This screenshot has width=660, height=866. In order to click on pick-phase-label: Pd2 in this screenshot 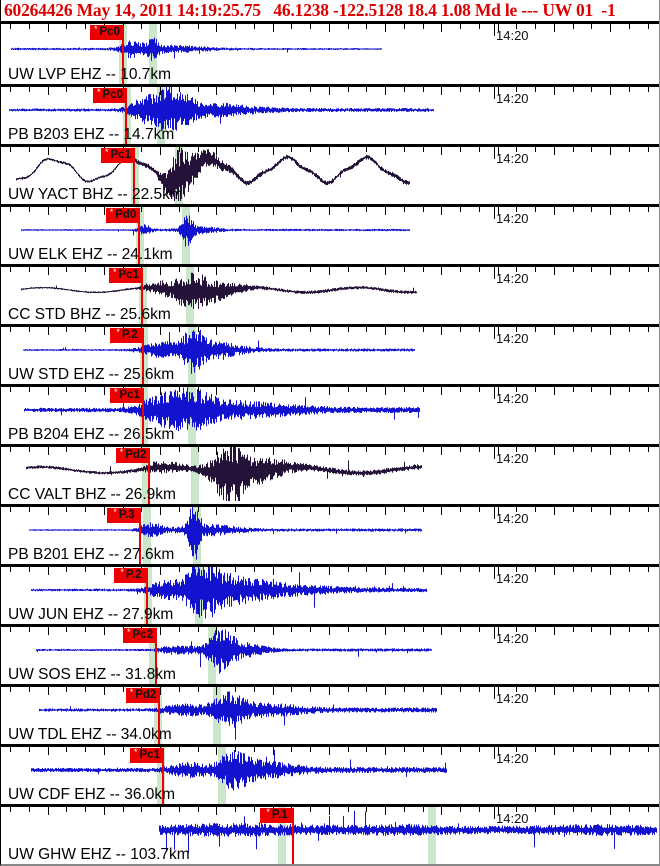, I will do `click(146, 695)`.